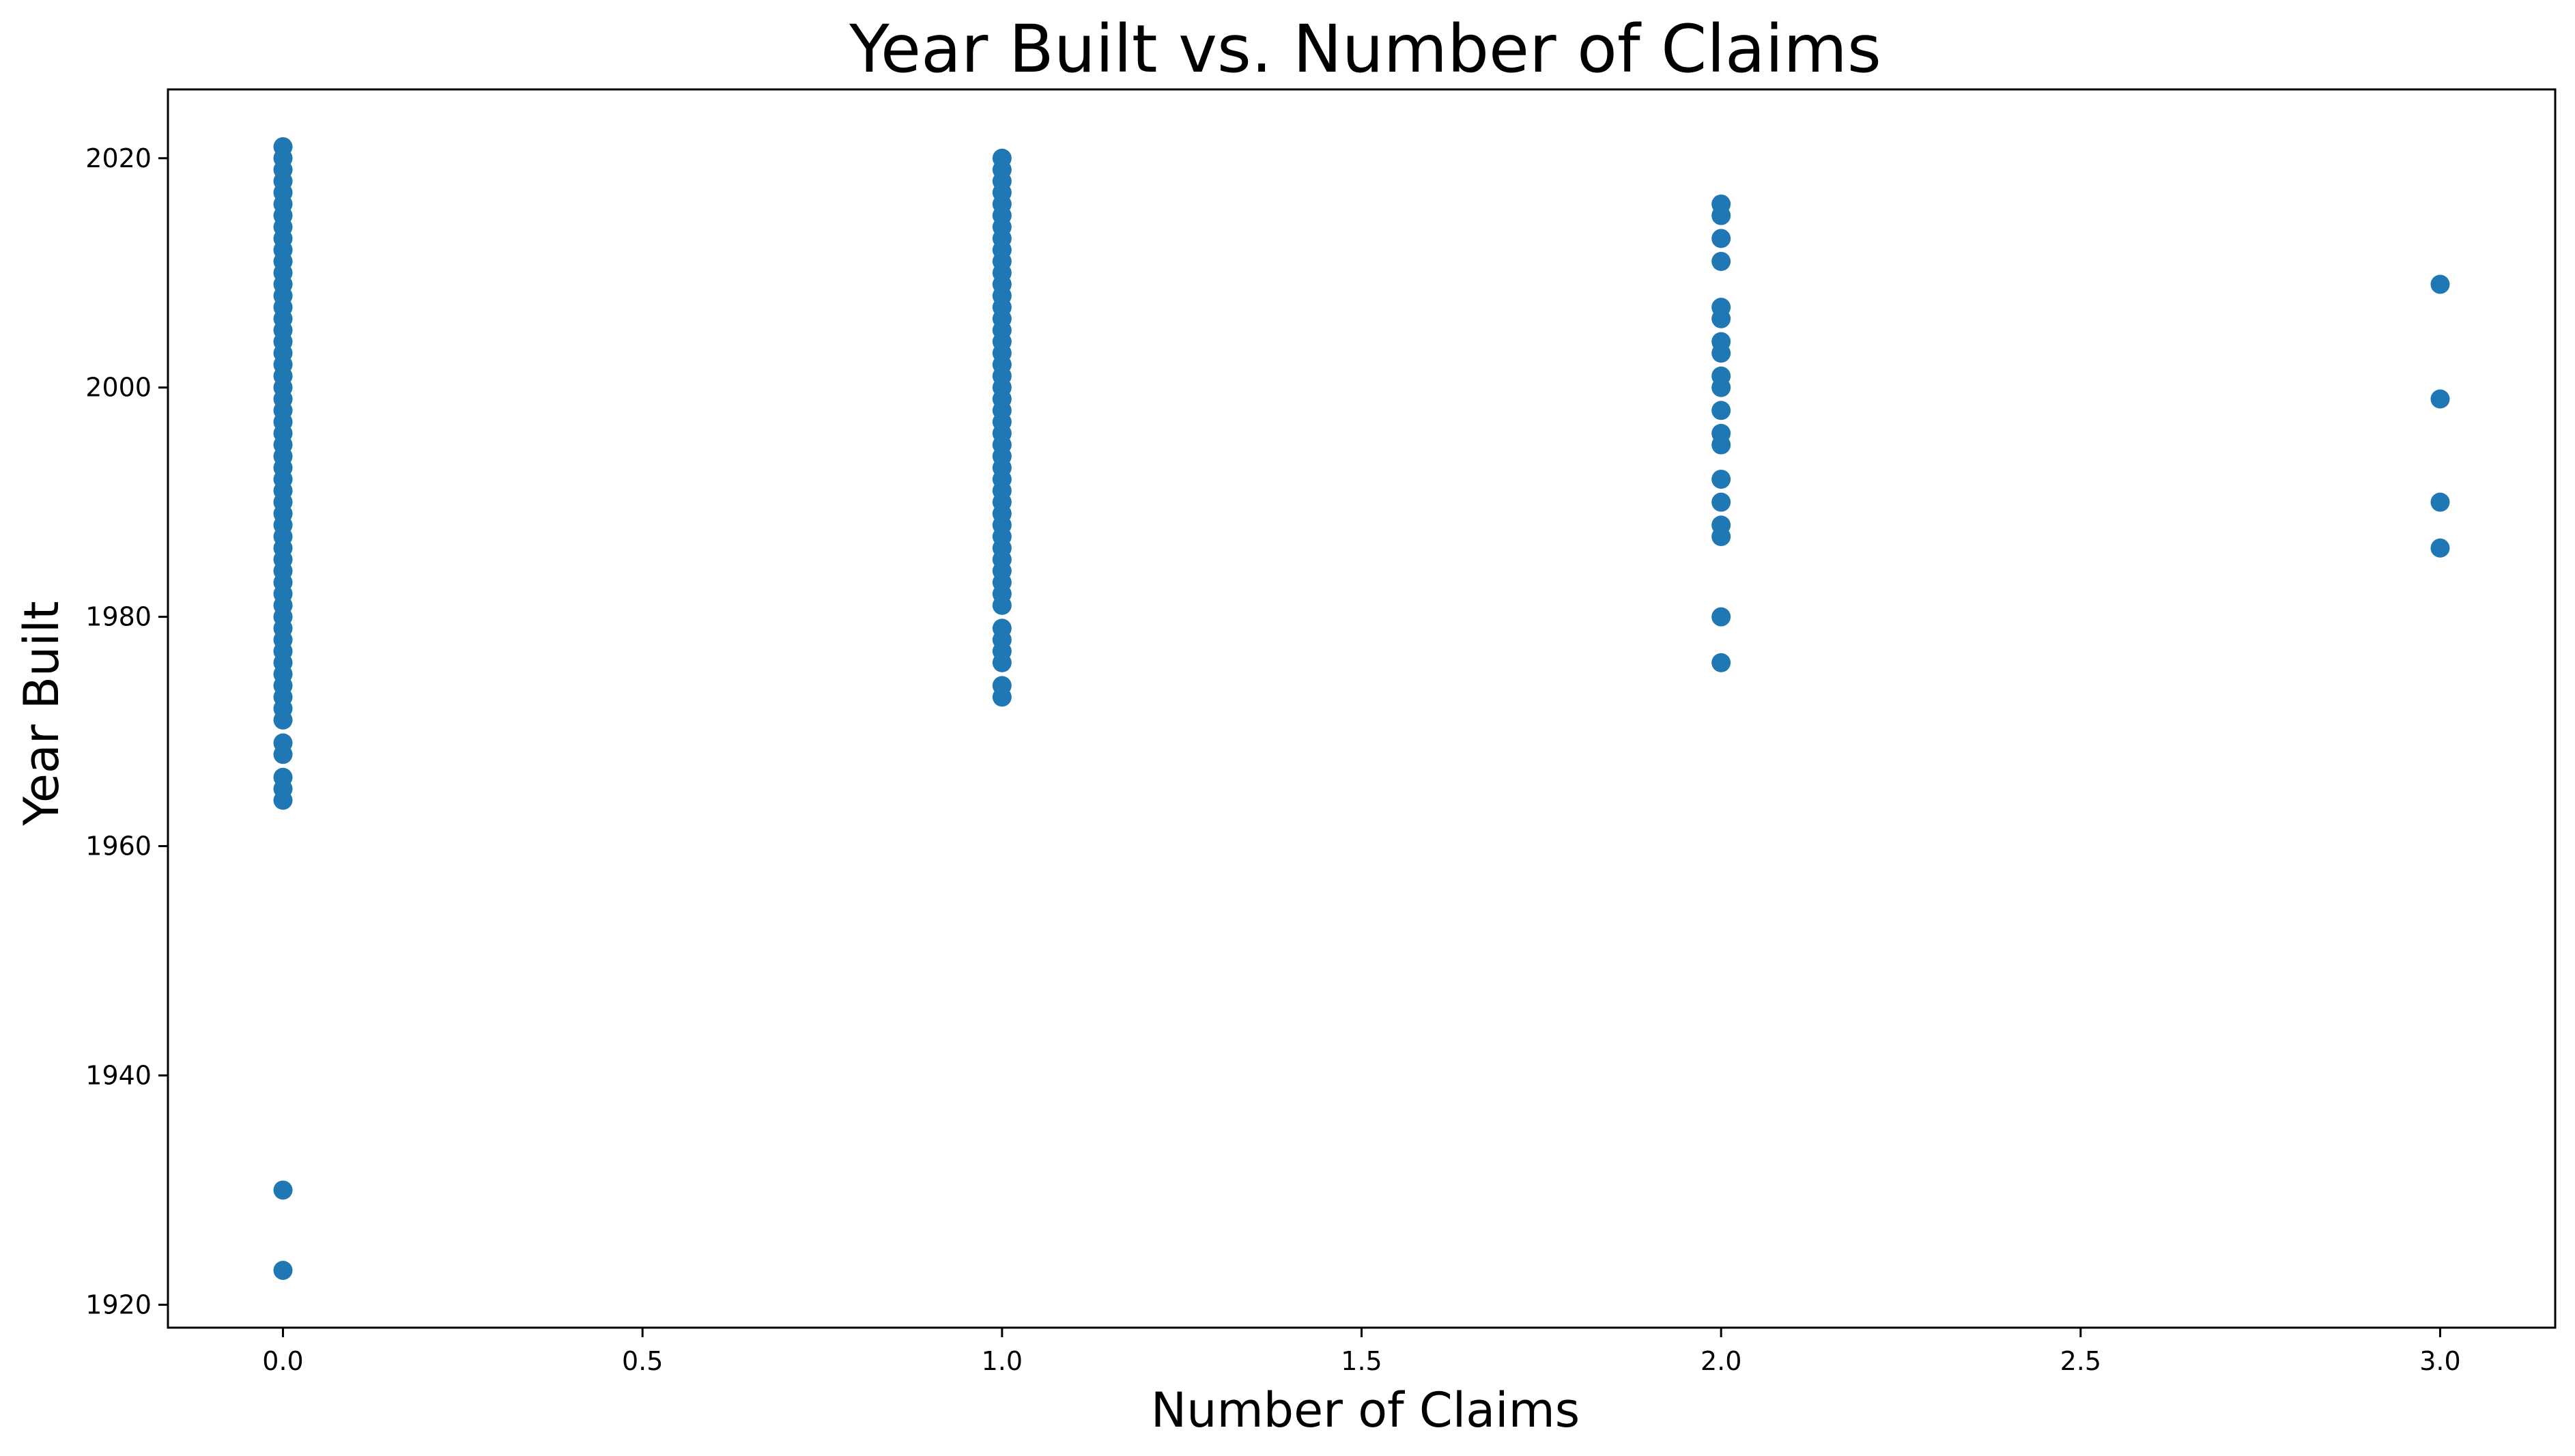 This screenshot has height=1456, width=2575. I want to click on x-axis-label: Number of Claims, so click(1365, 1410).